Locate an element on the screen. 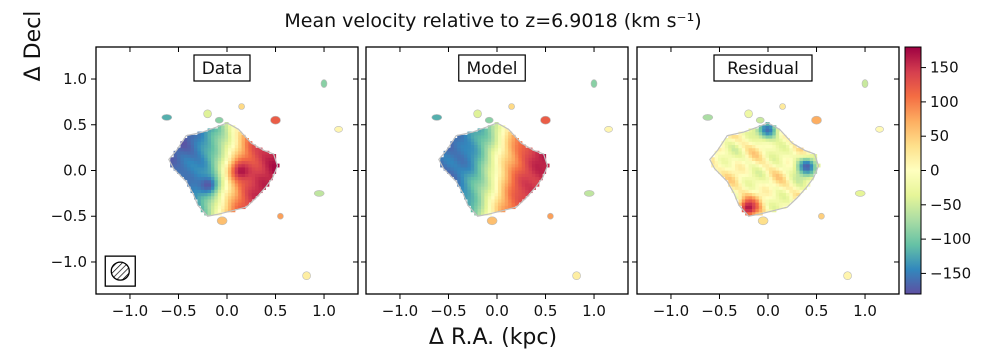  x-tick-label: 1.0 is located at coordinates (865, 311).